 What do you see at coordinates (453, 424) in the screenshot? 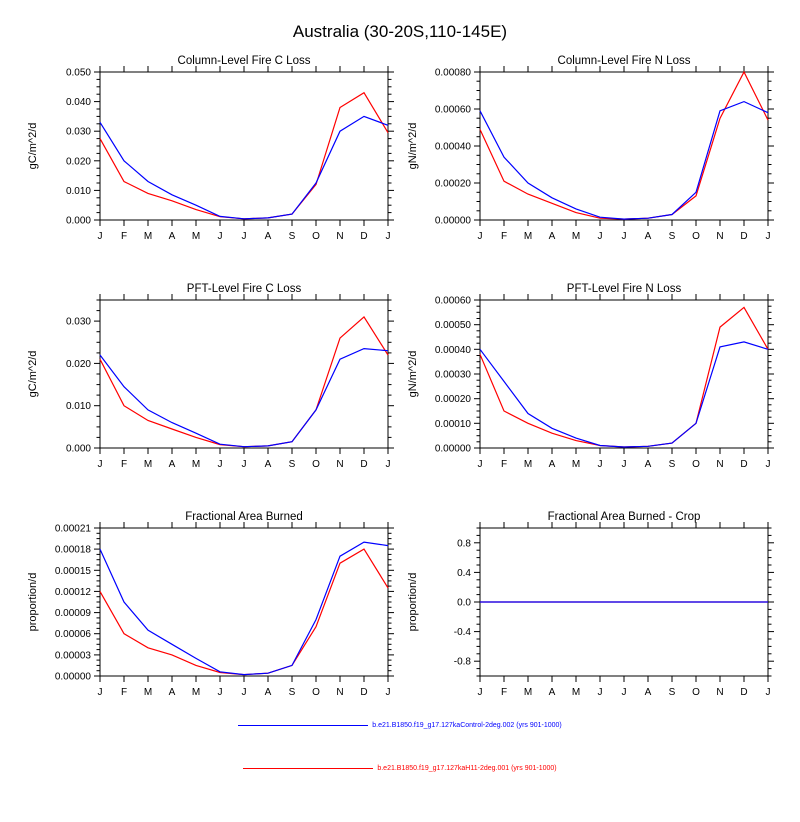
I see `y-tick-label: 0.00010` at bounding box center [453, 424].